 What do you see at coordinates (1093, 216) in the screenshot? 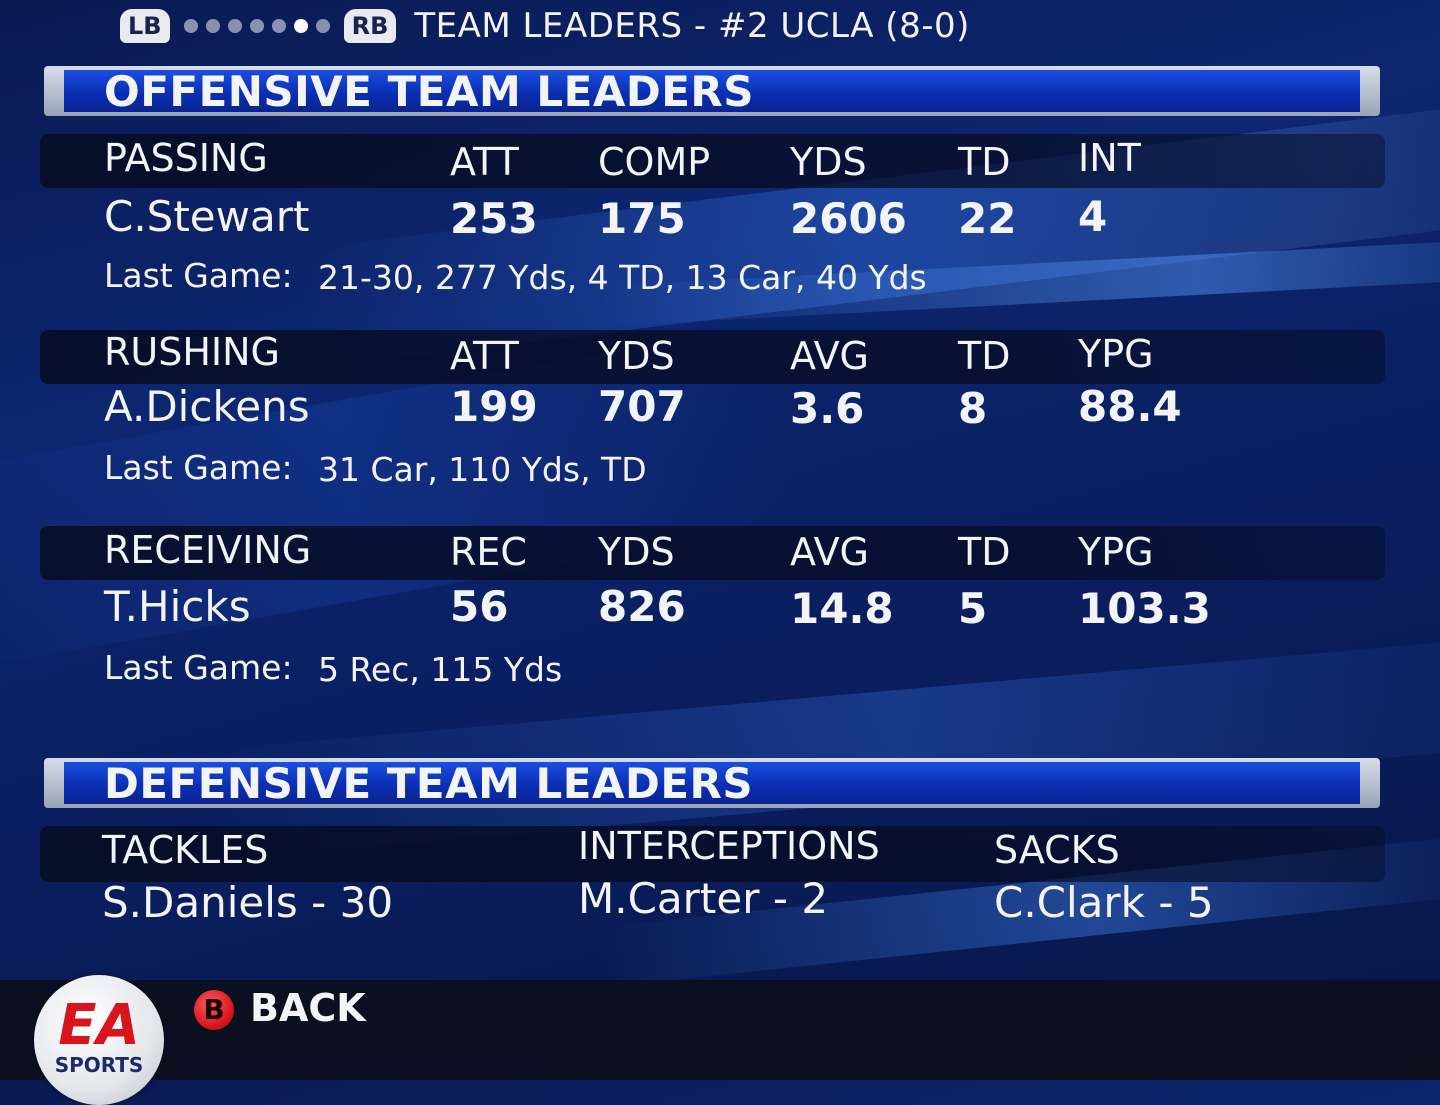
I see `passing-int-value: 4` at bounding box center [1093, 216].